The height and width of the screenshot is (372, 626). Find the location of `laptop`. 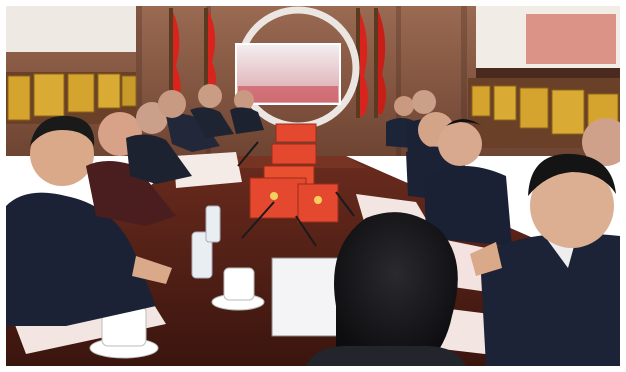

laptop is located at coordinates (307, 297).